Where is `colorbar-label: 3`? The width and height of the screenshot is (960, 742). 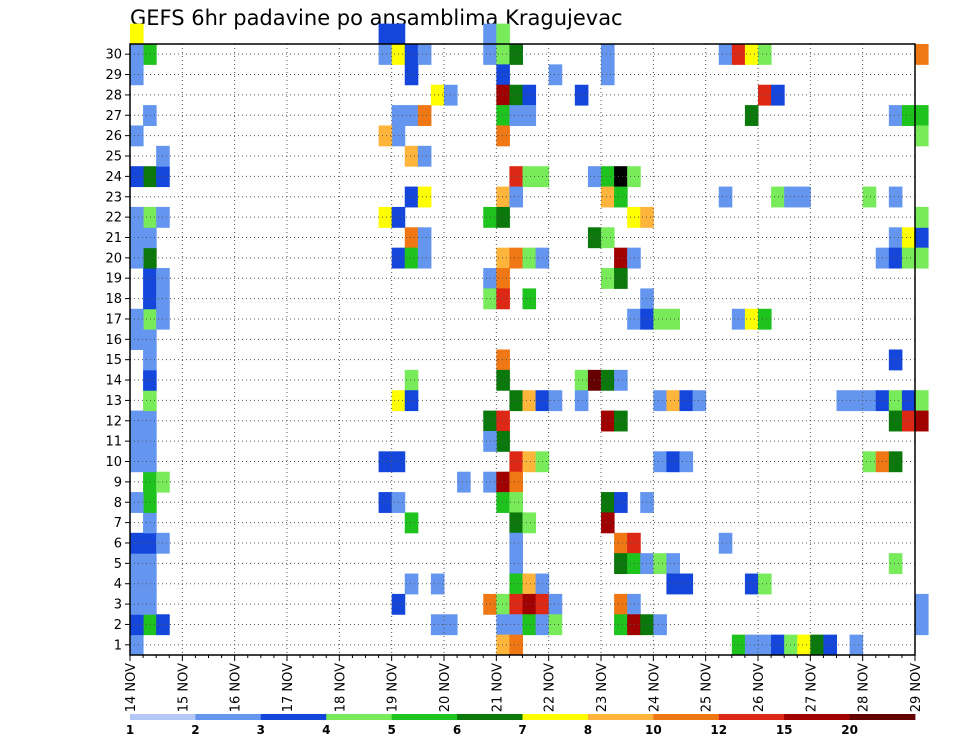
colorbar-label: 3 is located at coordinates (261, 730).